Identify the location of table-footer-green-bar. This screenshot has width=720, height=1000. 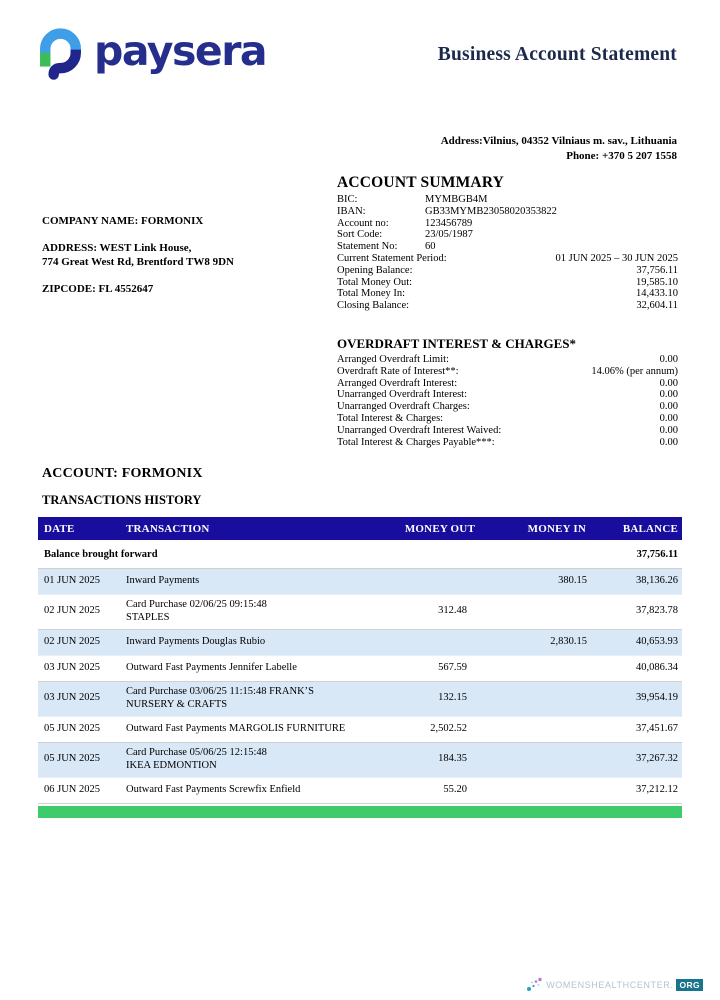
(360, 811).